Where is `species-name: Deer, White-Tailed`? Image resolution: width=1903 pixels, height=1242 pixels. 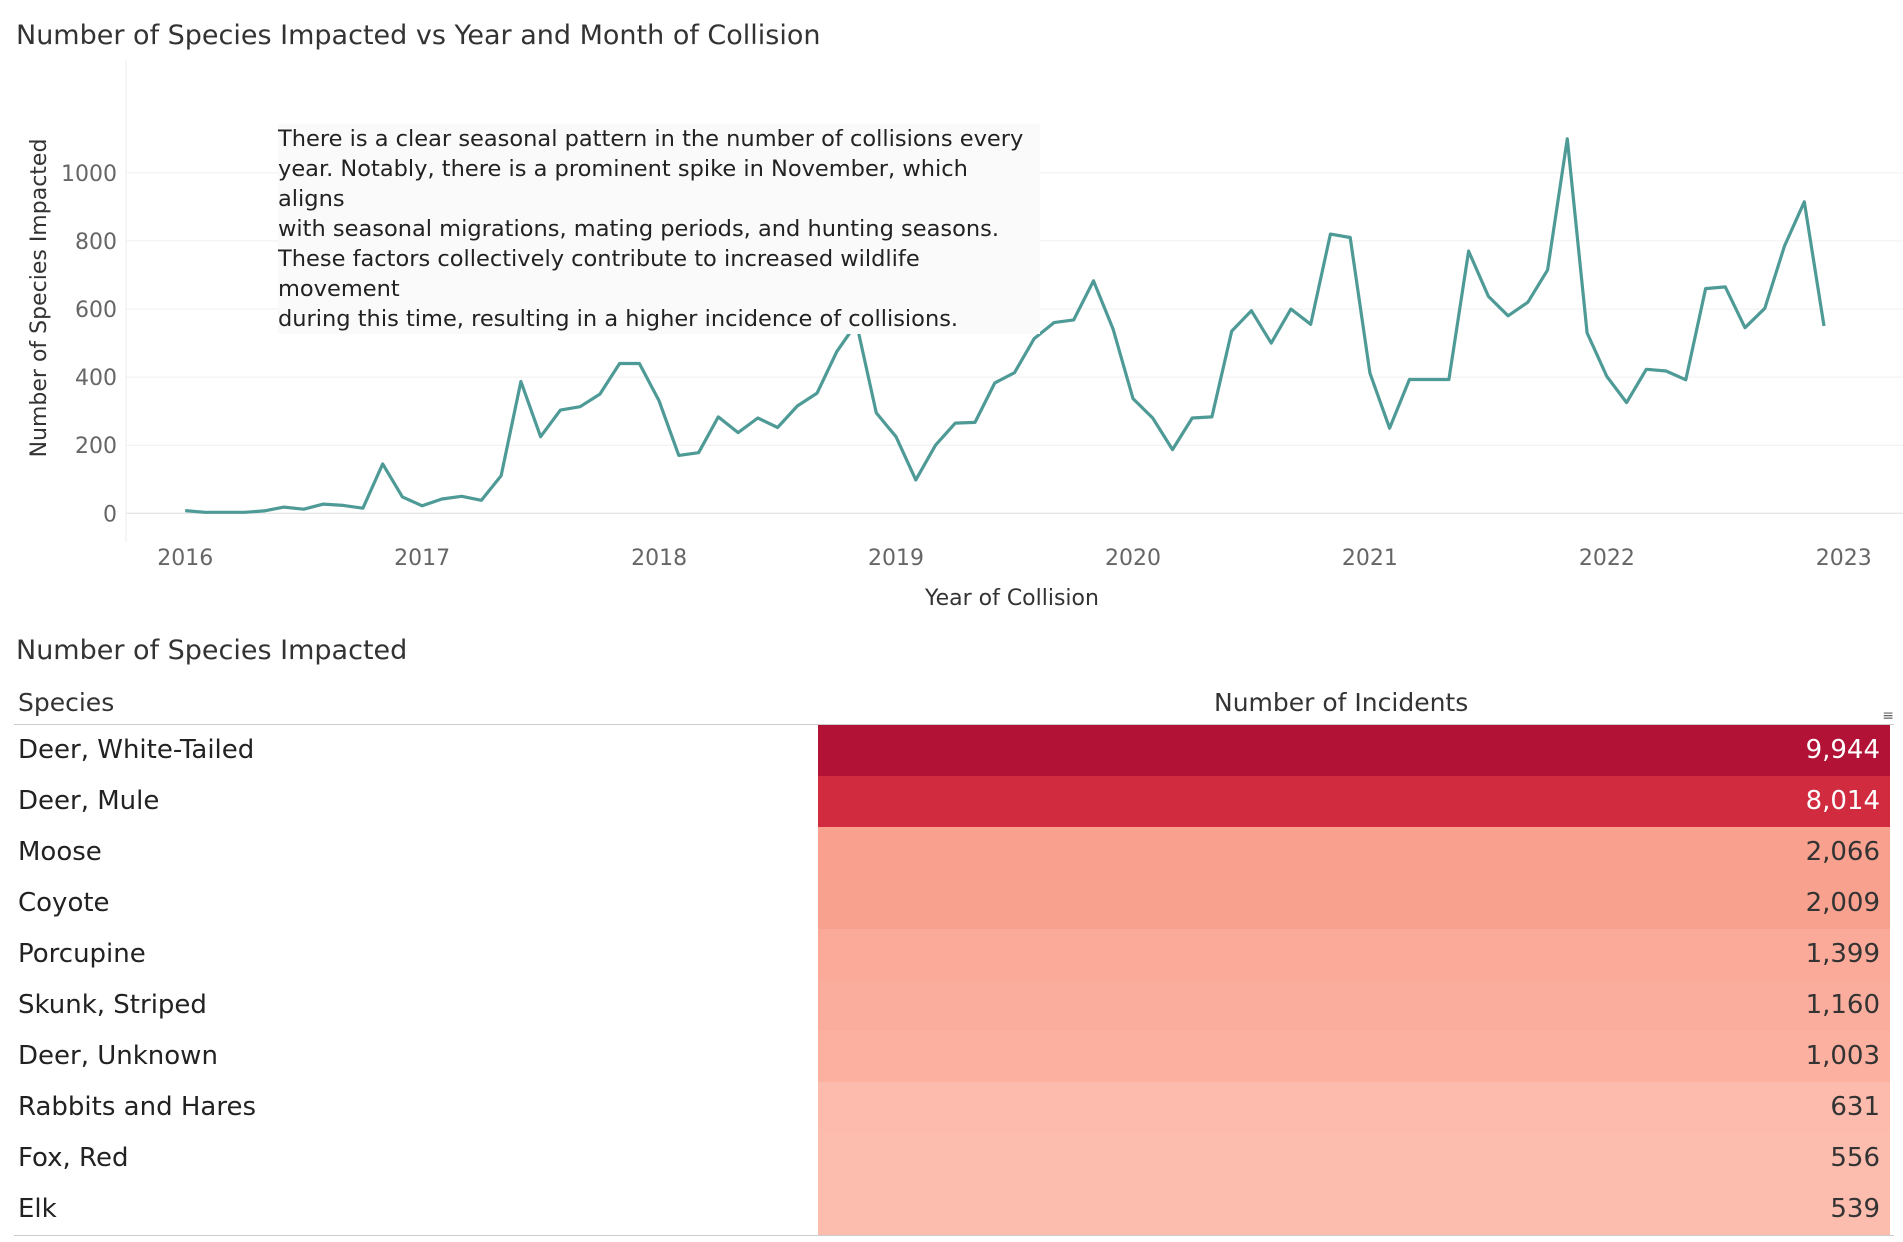 species-name: Deer, White-Tailed is located at coordinates (136, 750).